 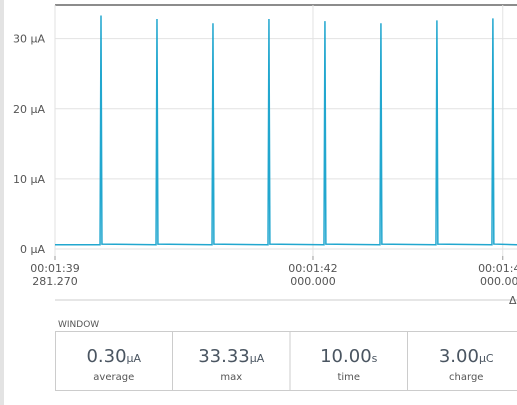 I want to click on stat-value: 33.33µA, so click(x=231, y=356).